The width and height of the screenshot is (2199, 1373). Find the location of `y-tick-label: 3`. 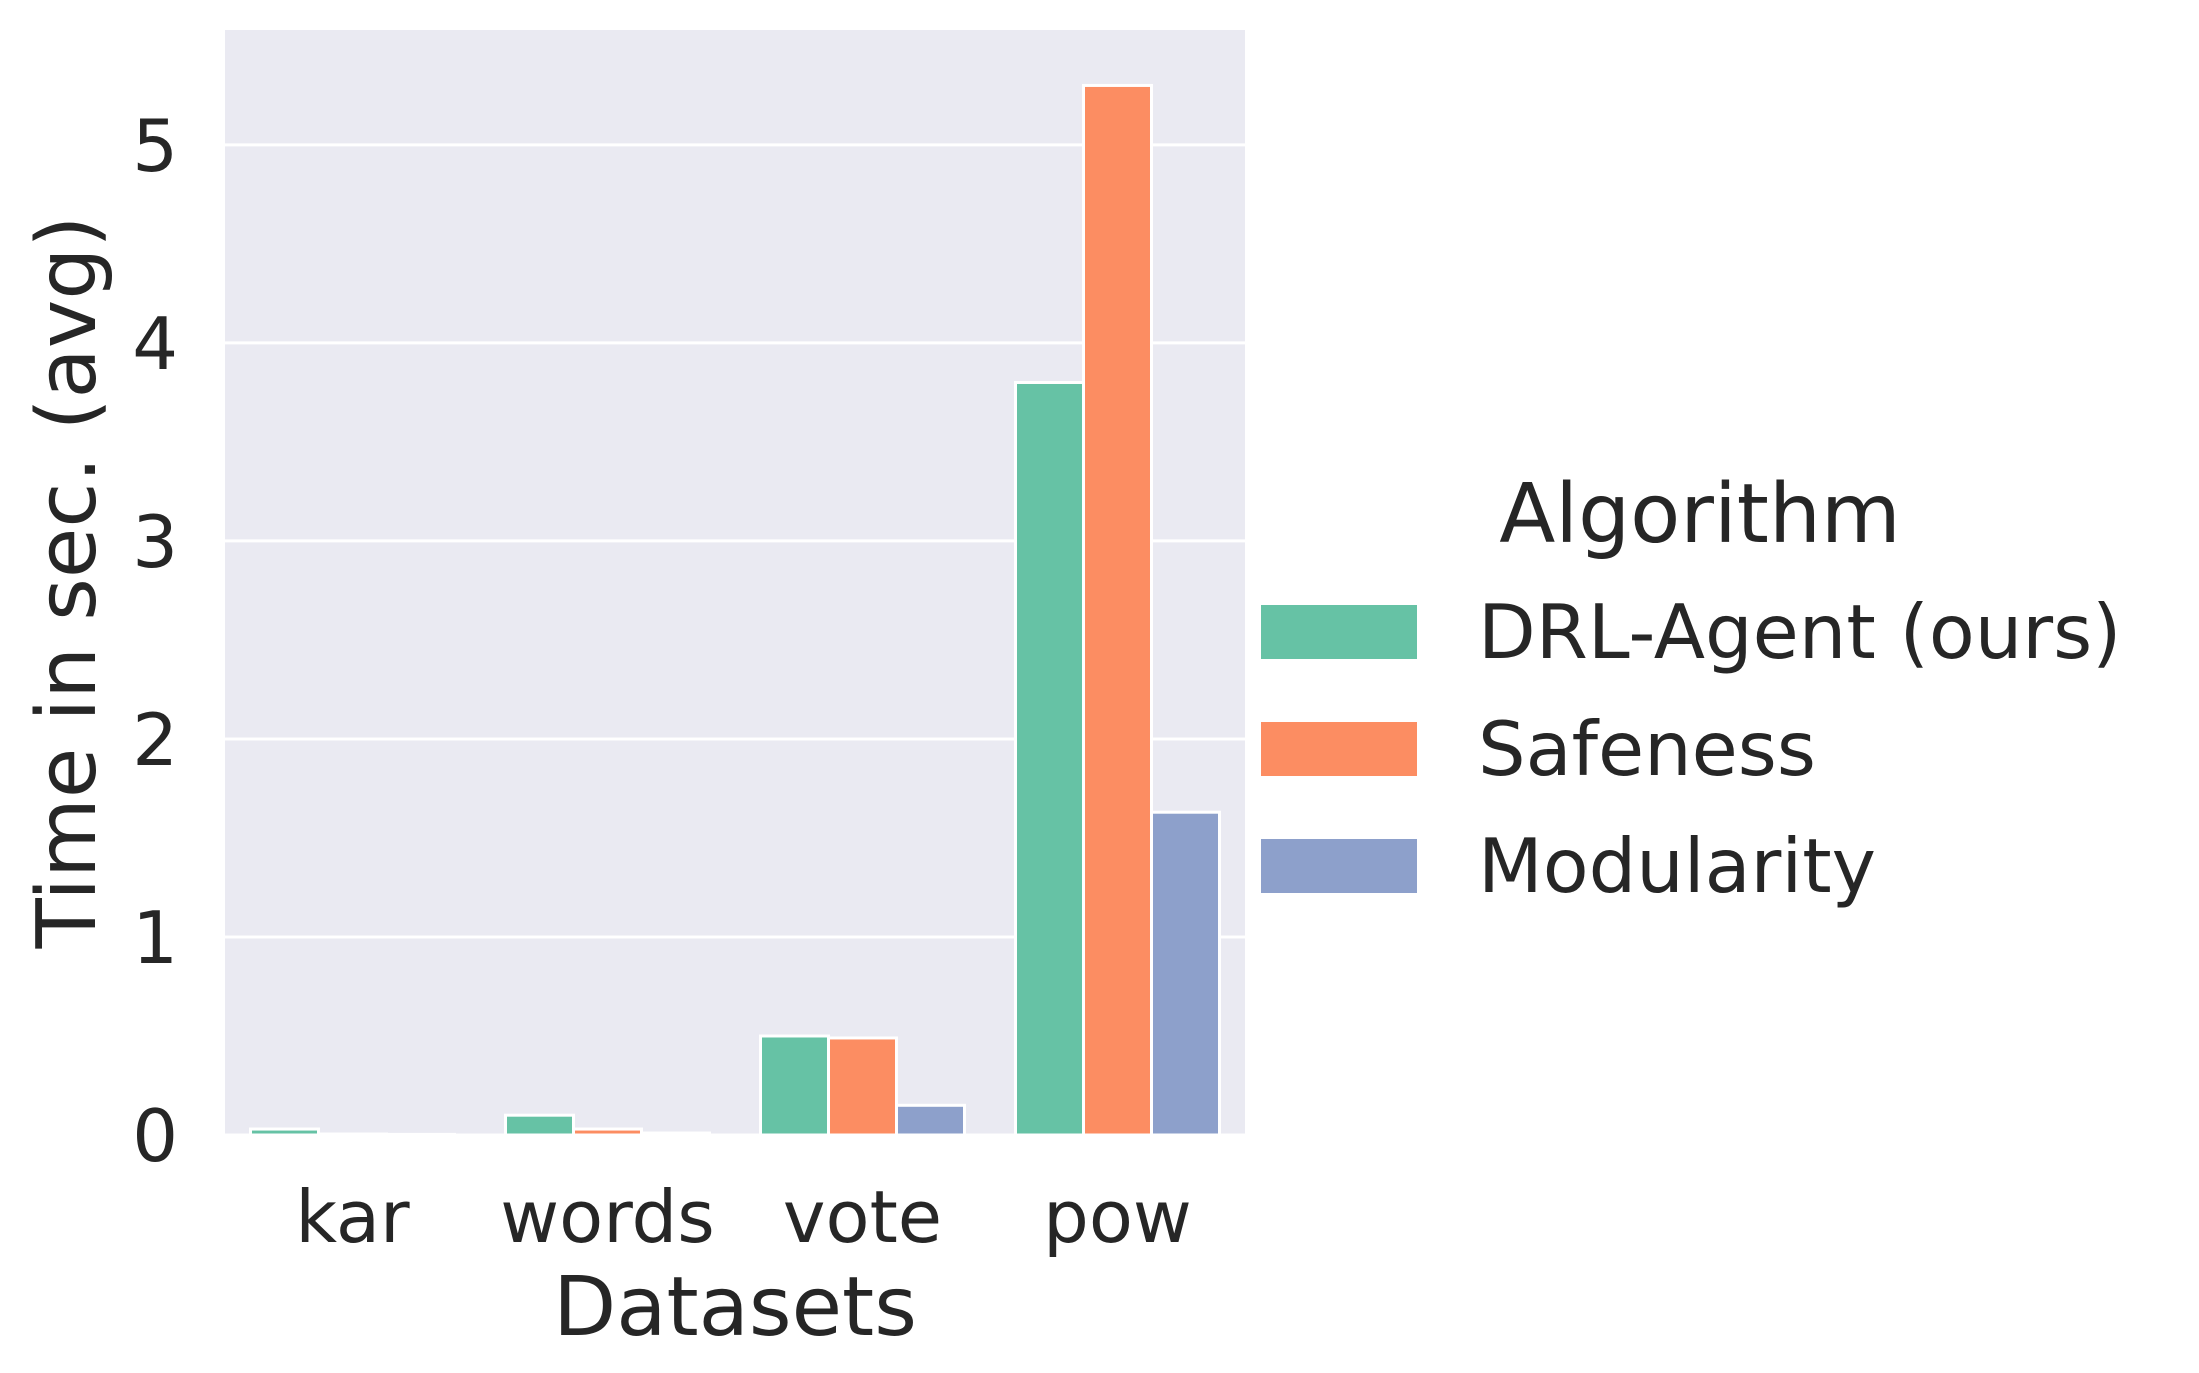

y-tick-label: 3 is located at coordinates (155, 542).